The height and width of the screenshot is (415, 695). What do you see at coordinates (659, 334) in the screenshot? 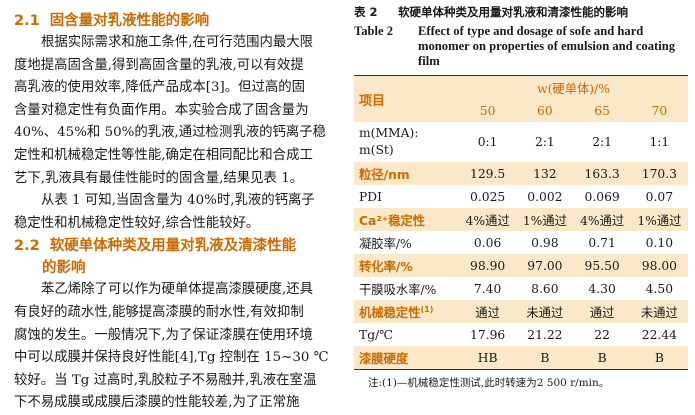
I see `table-cell: 22.44` at bounding box center [659, 334].